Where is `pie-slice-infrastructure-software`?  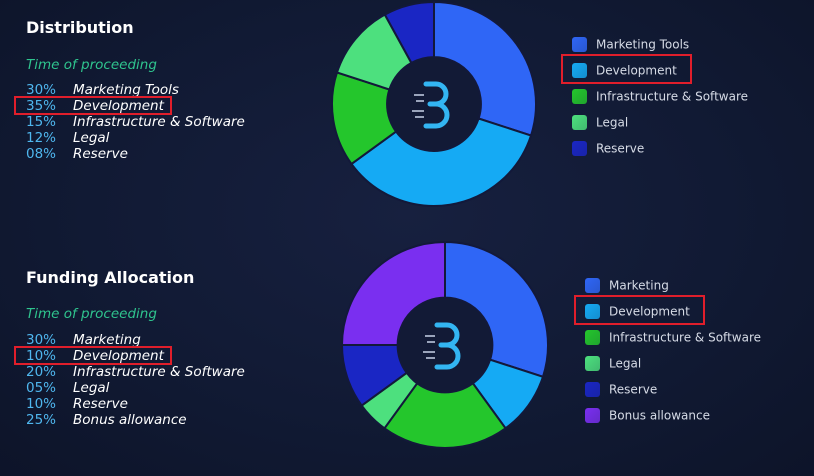
pie-slice-infrastructure-software is located at coordinates (445, 415).